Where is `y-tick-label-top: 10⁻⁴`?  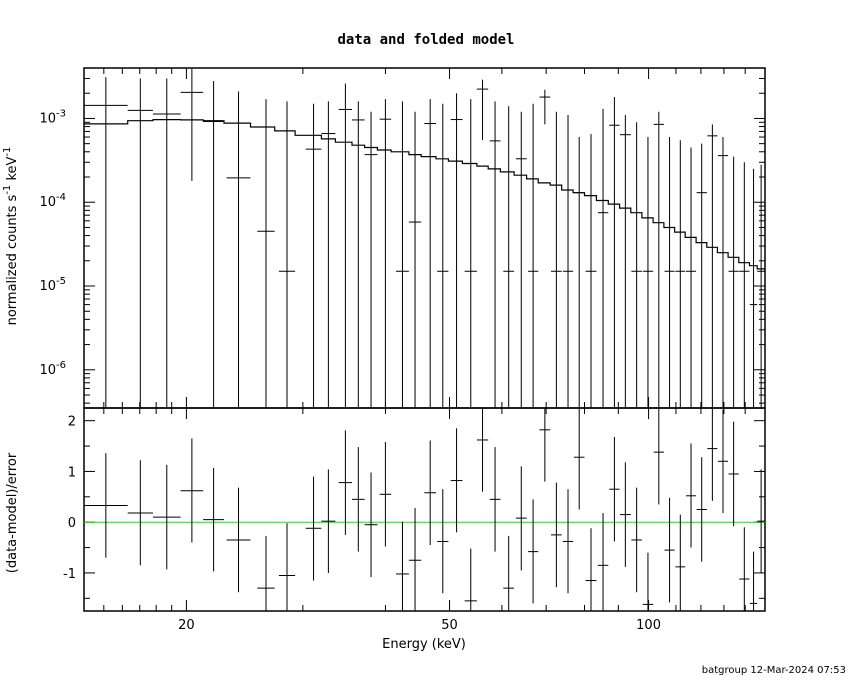
y-tick-label-top: 10⁻⁴ is located at coordinates (52, 201).